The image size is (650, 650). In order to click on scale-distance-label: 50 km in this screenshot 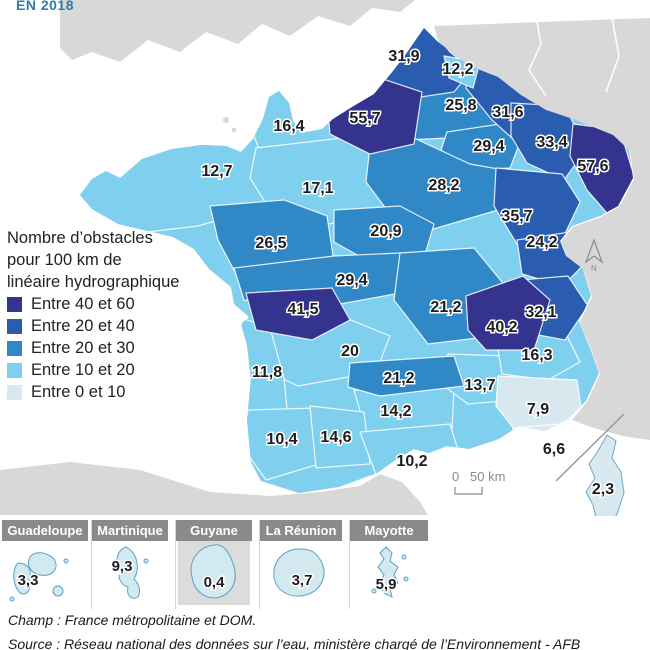, I will do `click(487, 476)`.